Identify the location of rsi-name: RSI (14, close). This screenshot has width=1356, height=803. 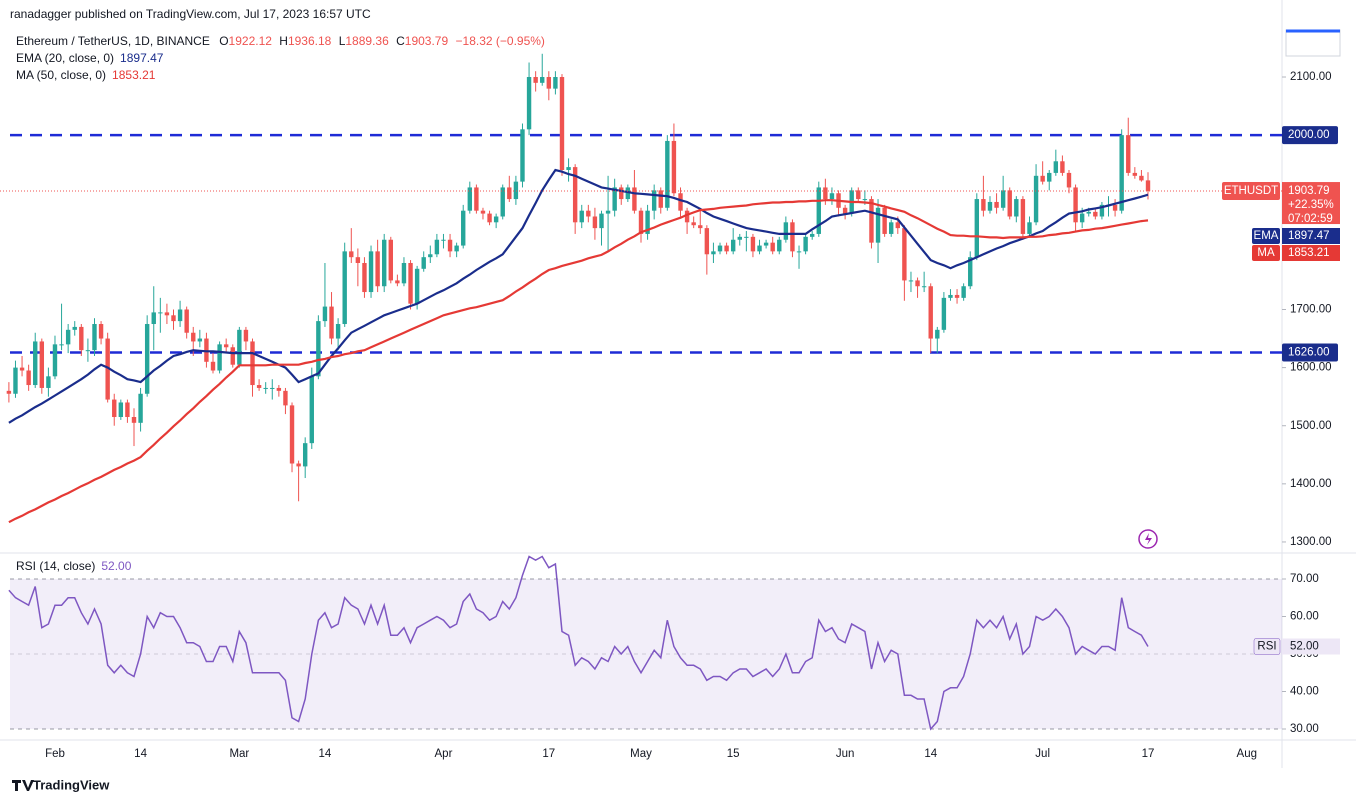
(55, 566).